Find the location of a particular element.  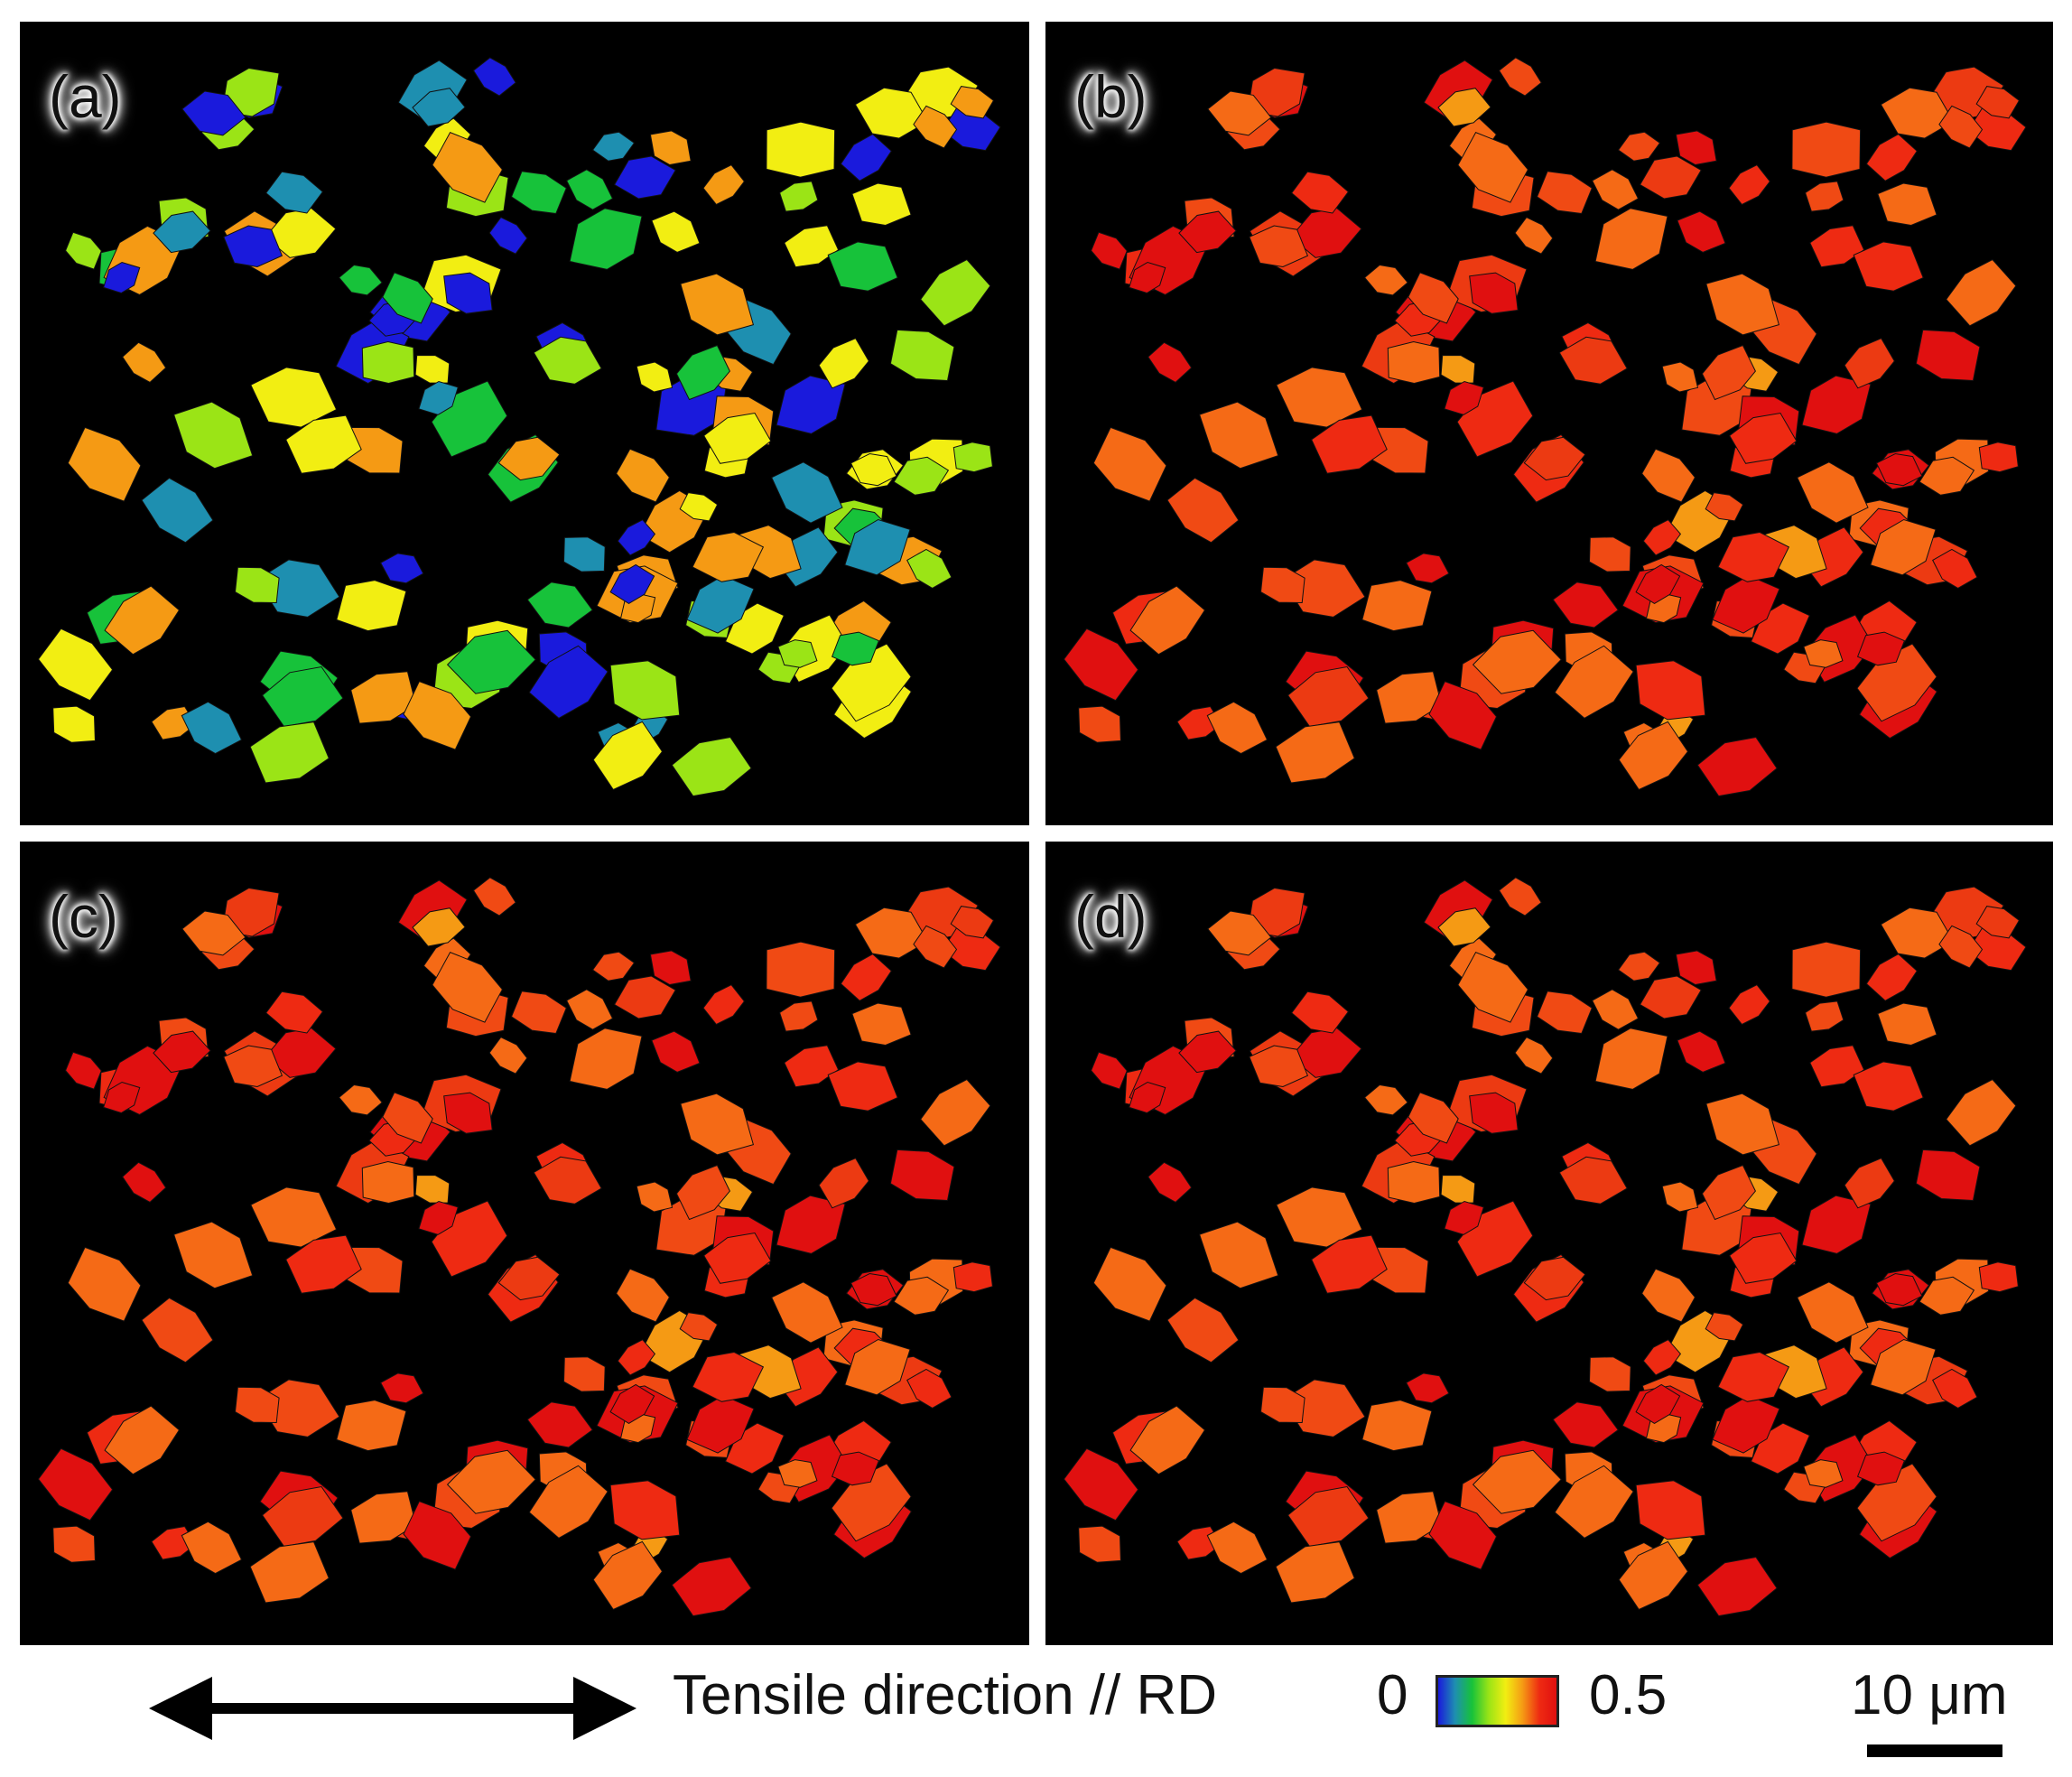

scale-bar-label: 10 μm is located at coordinates (1929, 1695).